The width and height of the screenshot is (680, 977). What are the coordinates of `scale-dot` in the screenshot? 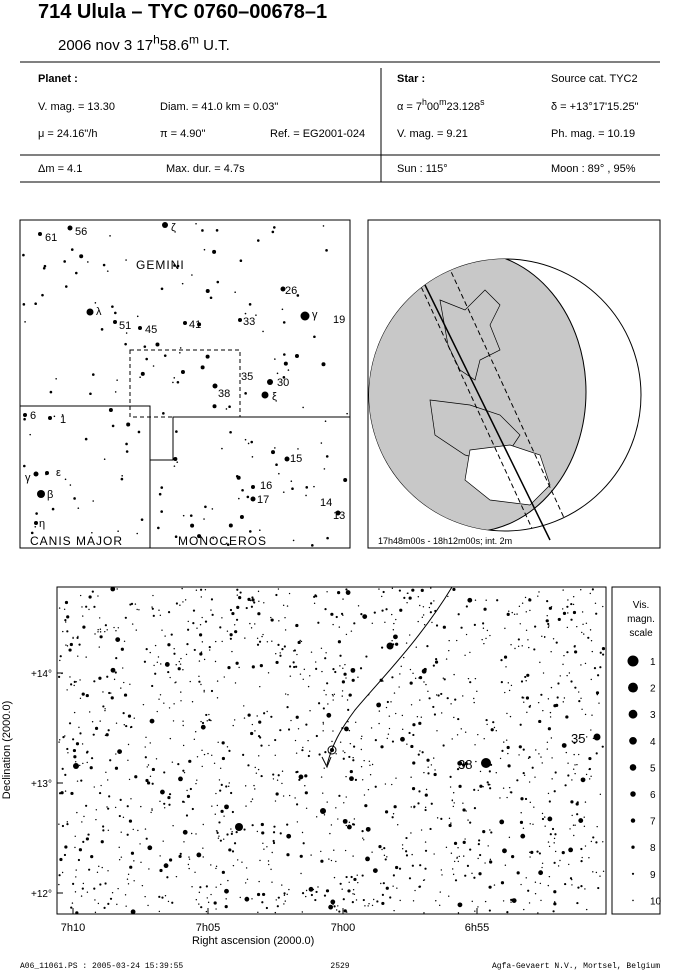 It's located at (633, 820).